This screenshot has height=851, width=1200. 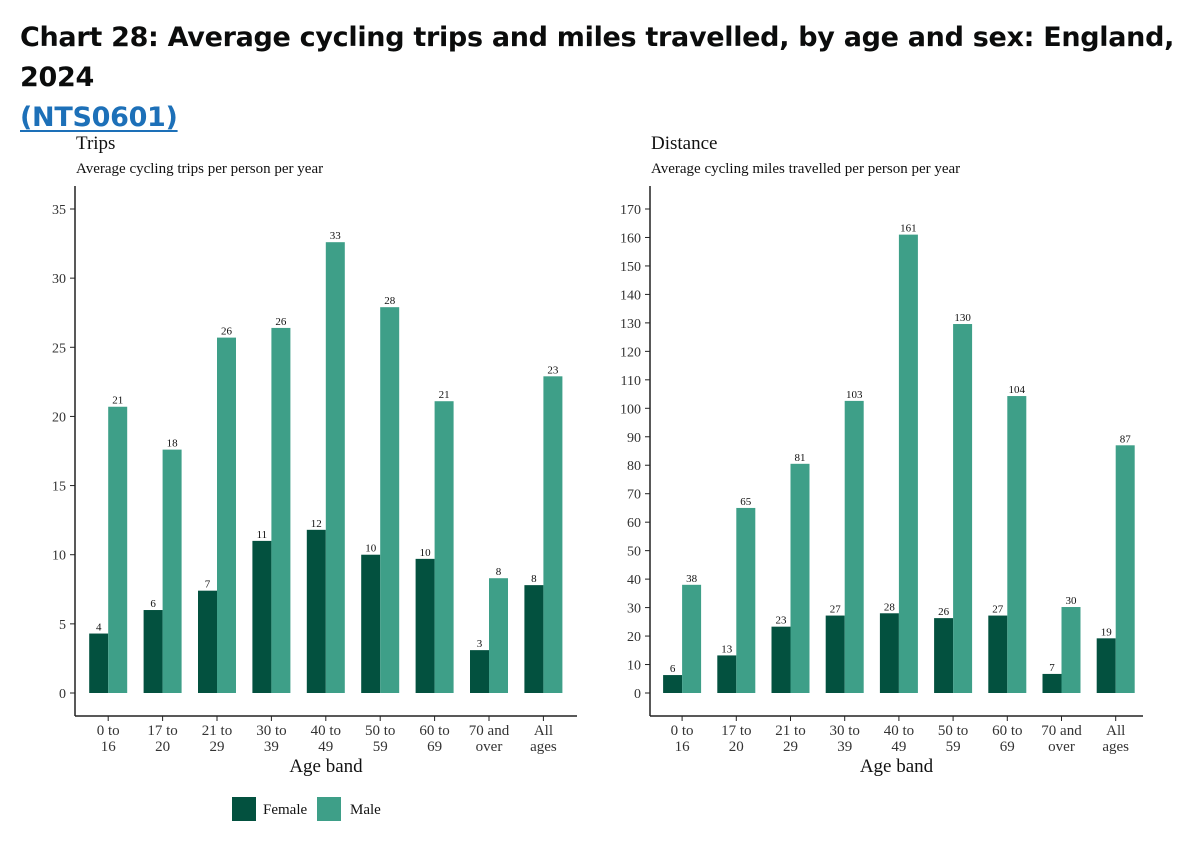 What do you see at coordinates (800, 458) in the screenshot?
I see `distance-data-label-male: 81` at bounding box center [800, 458].